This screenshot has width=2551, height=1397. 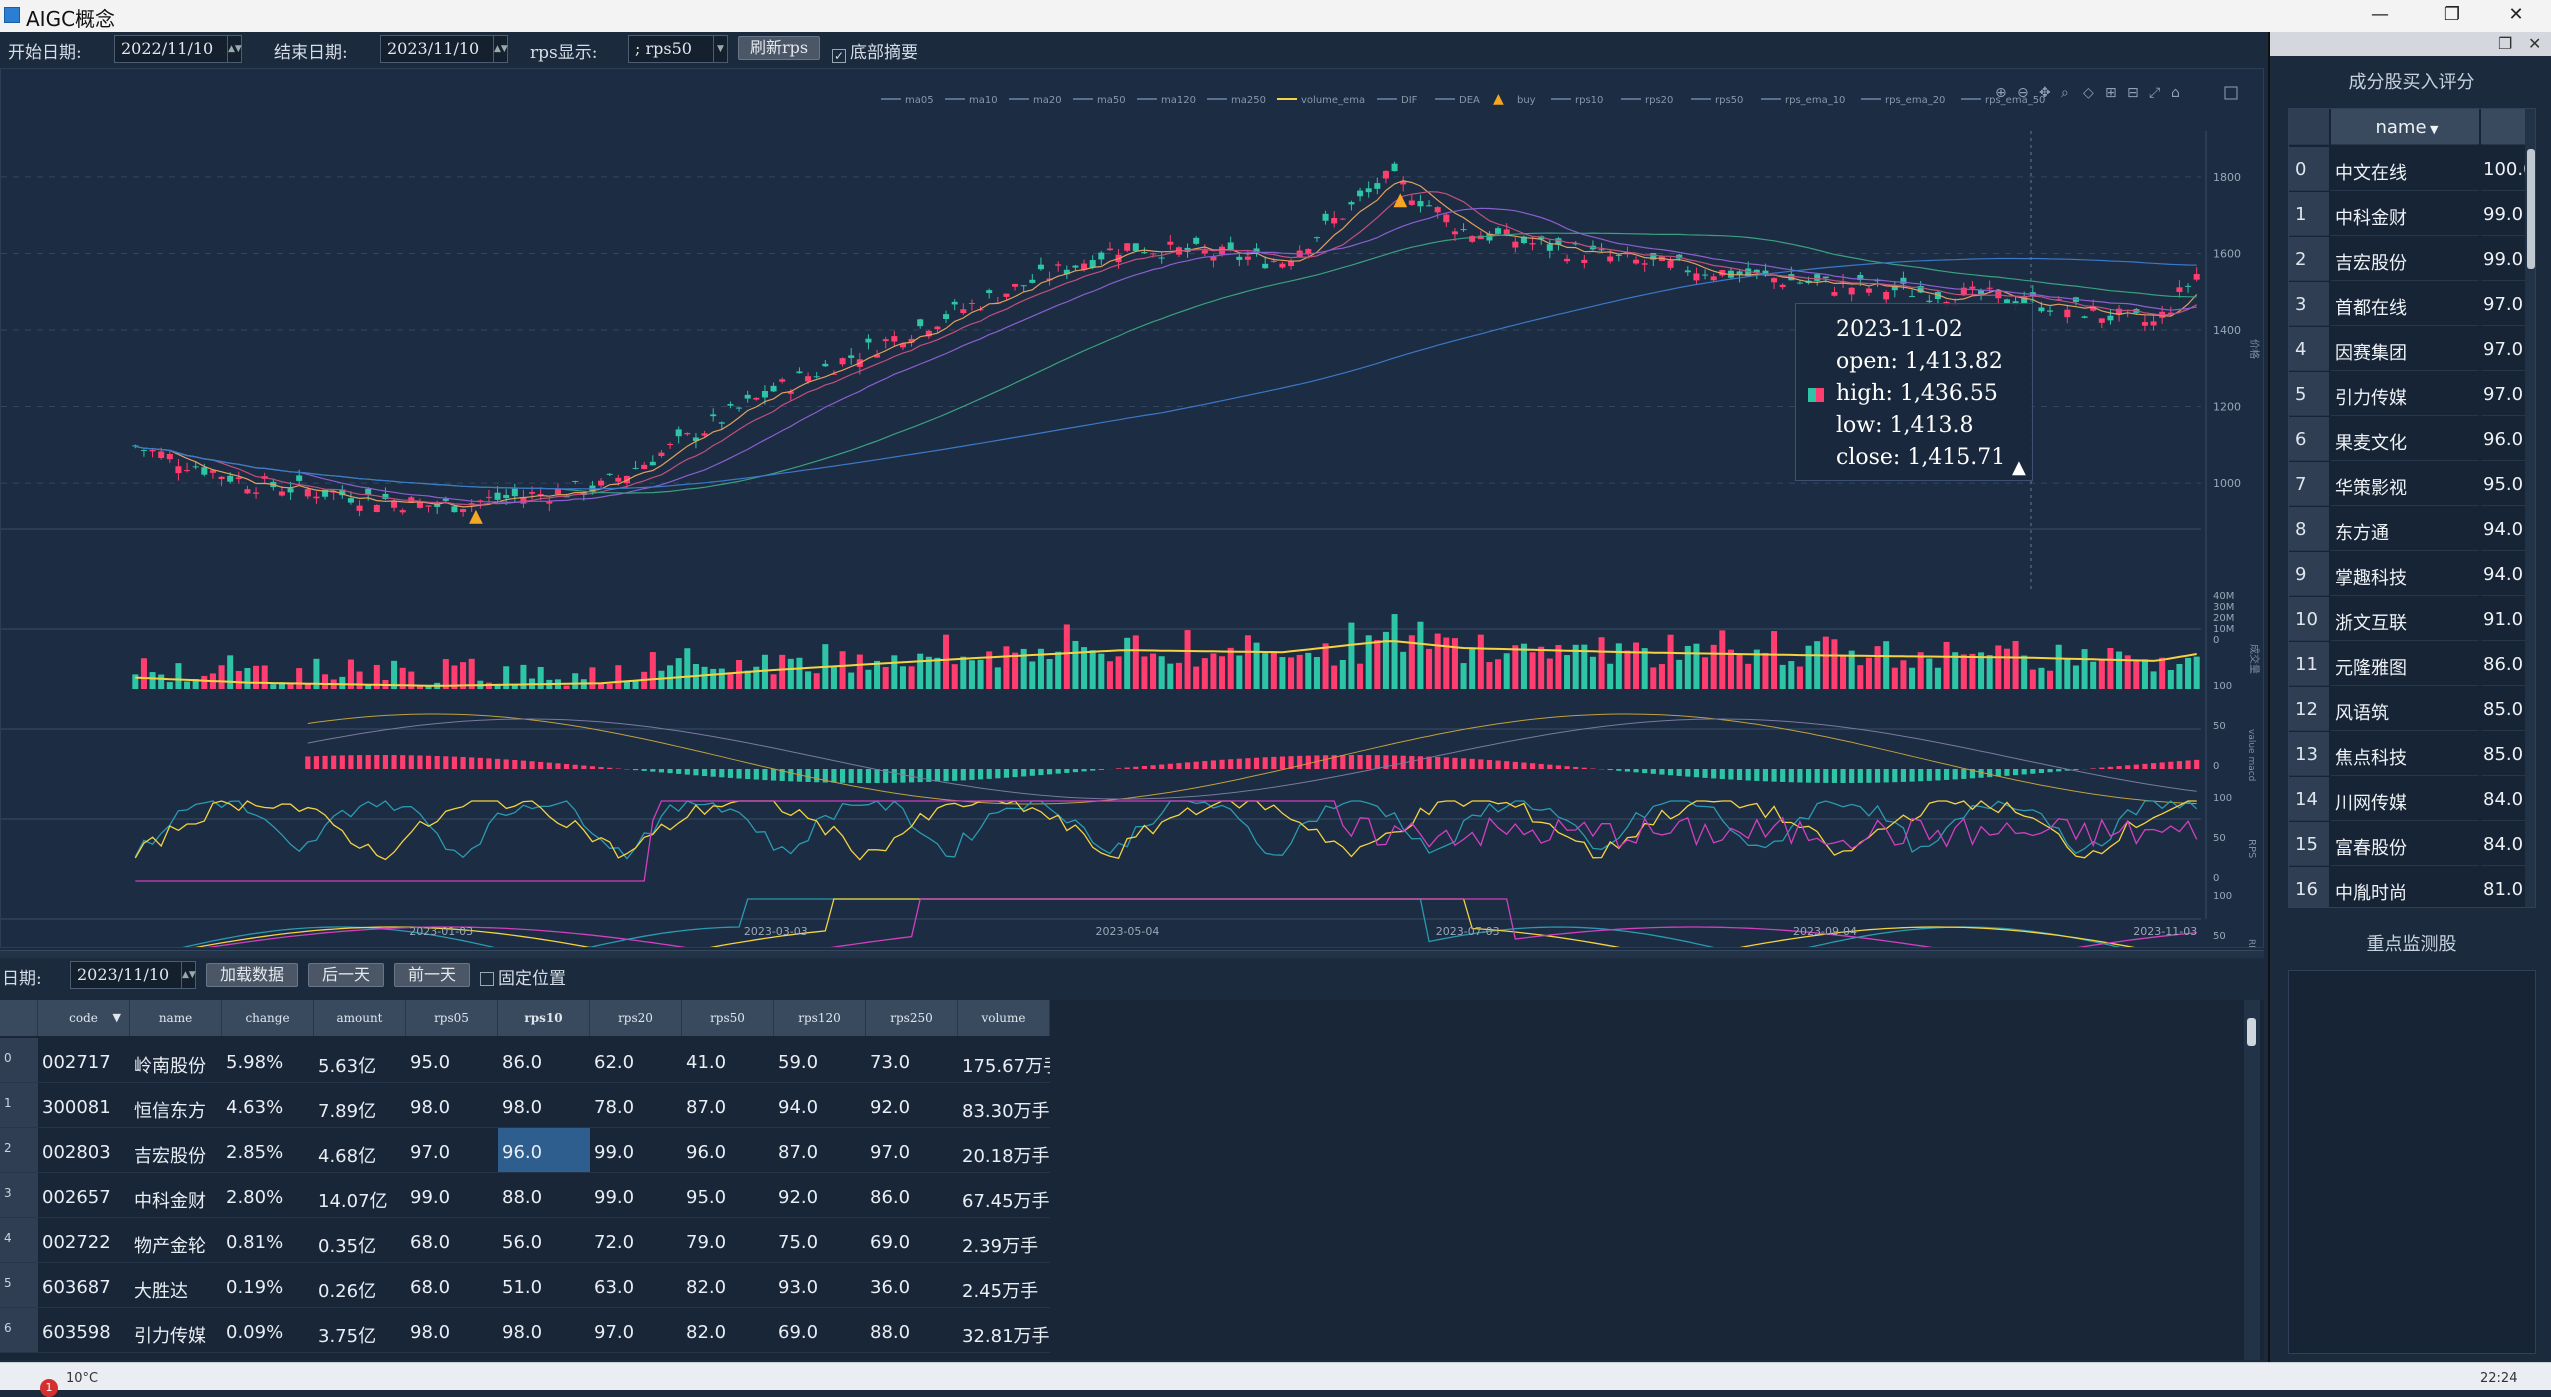 I want to click on monitor-list, so click(x=2412, y=1162).